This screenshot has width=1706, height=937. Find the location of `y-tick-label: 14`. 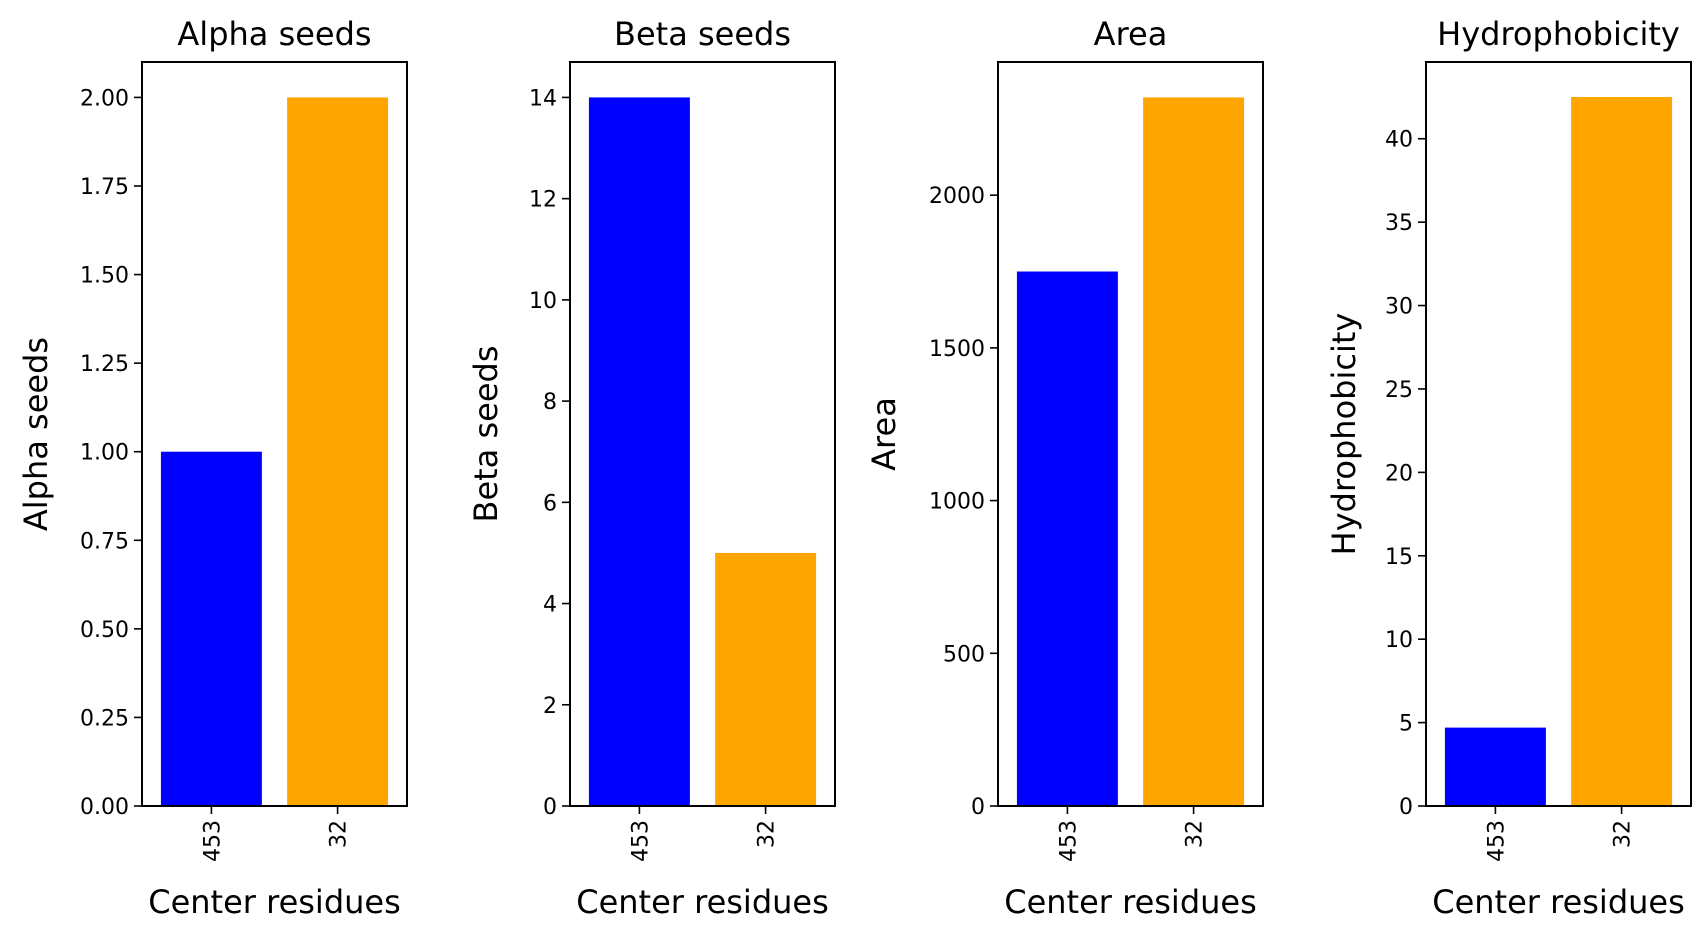

y-tick-label: 14 is located at coordinates (543, 98).